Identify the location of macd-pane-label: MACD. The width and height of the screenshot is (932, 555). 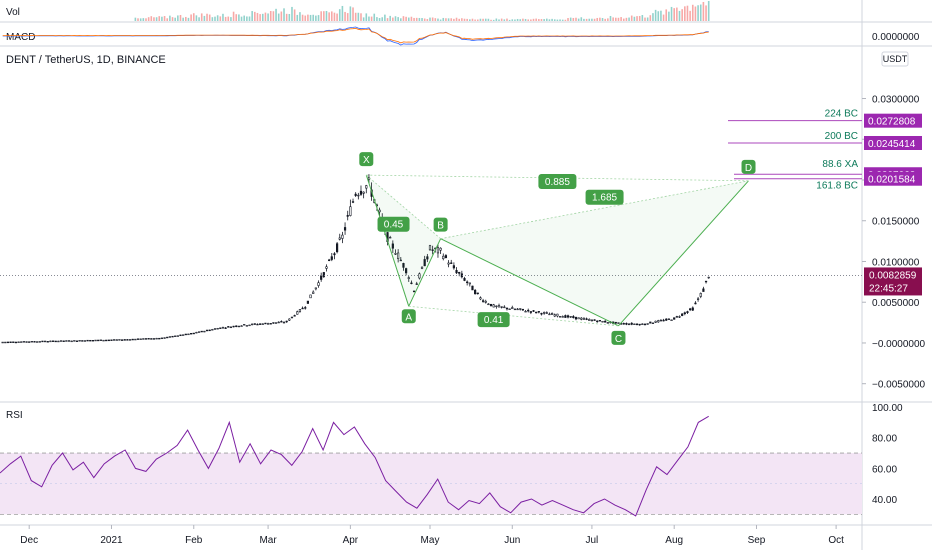
(20, 37).